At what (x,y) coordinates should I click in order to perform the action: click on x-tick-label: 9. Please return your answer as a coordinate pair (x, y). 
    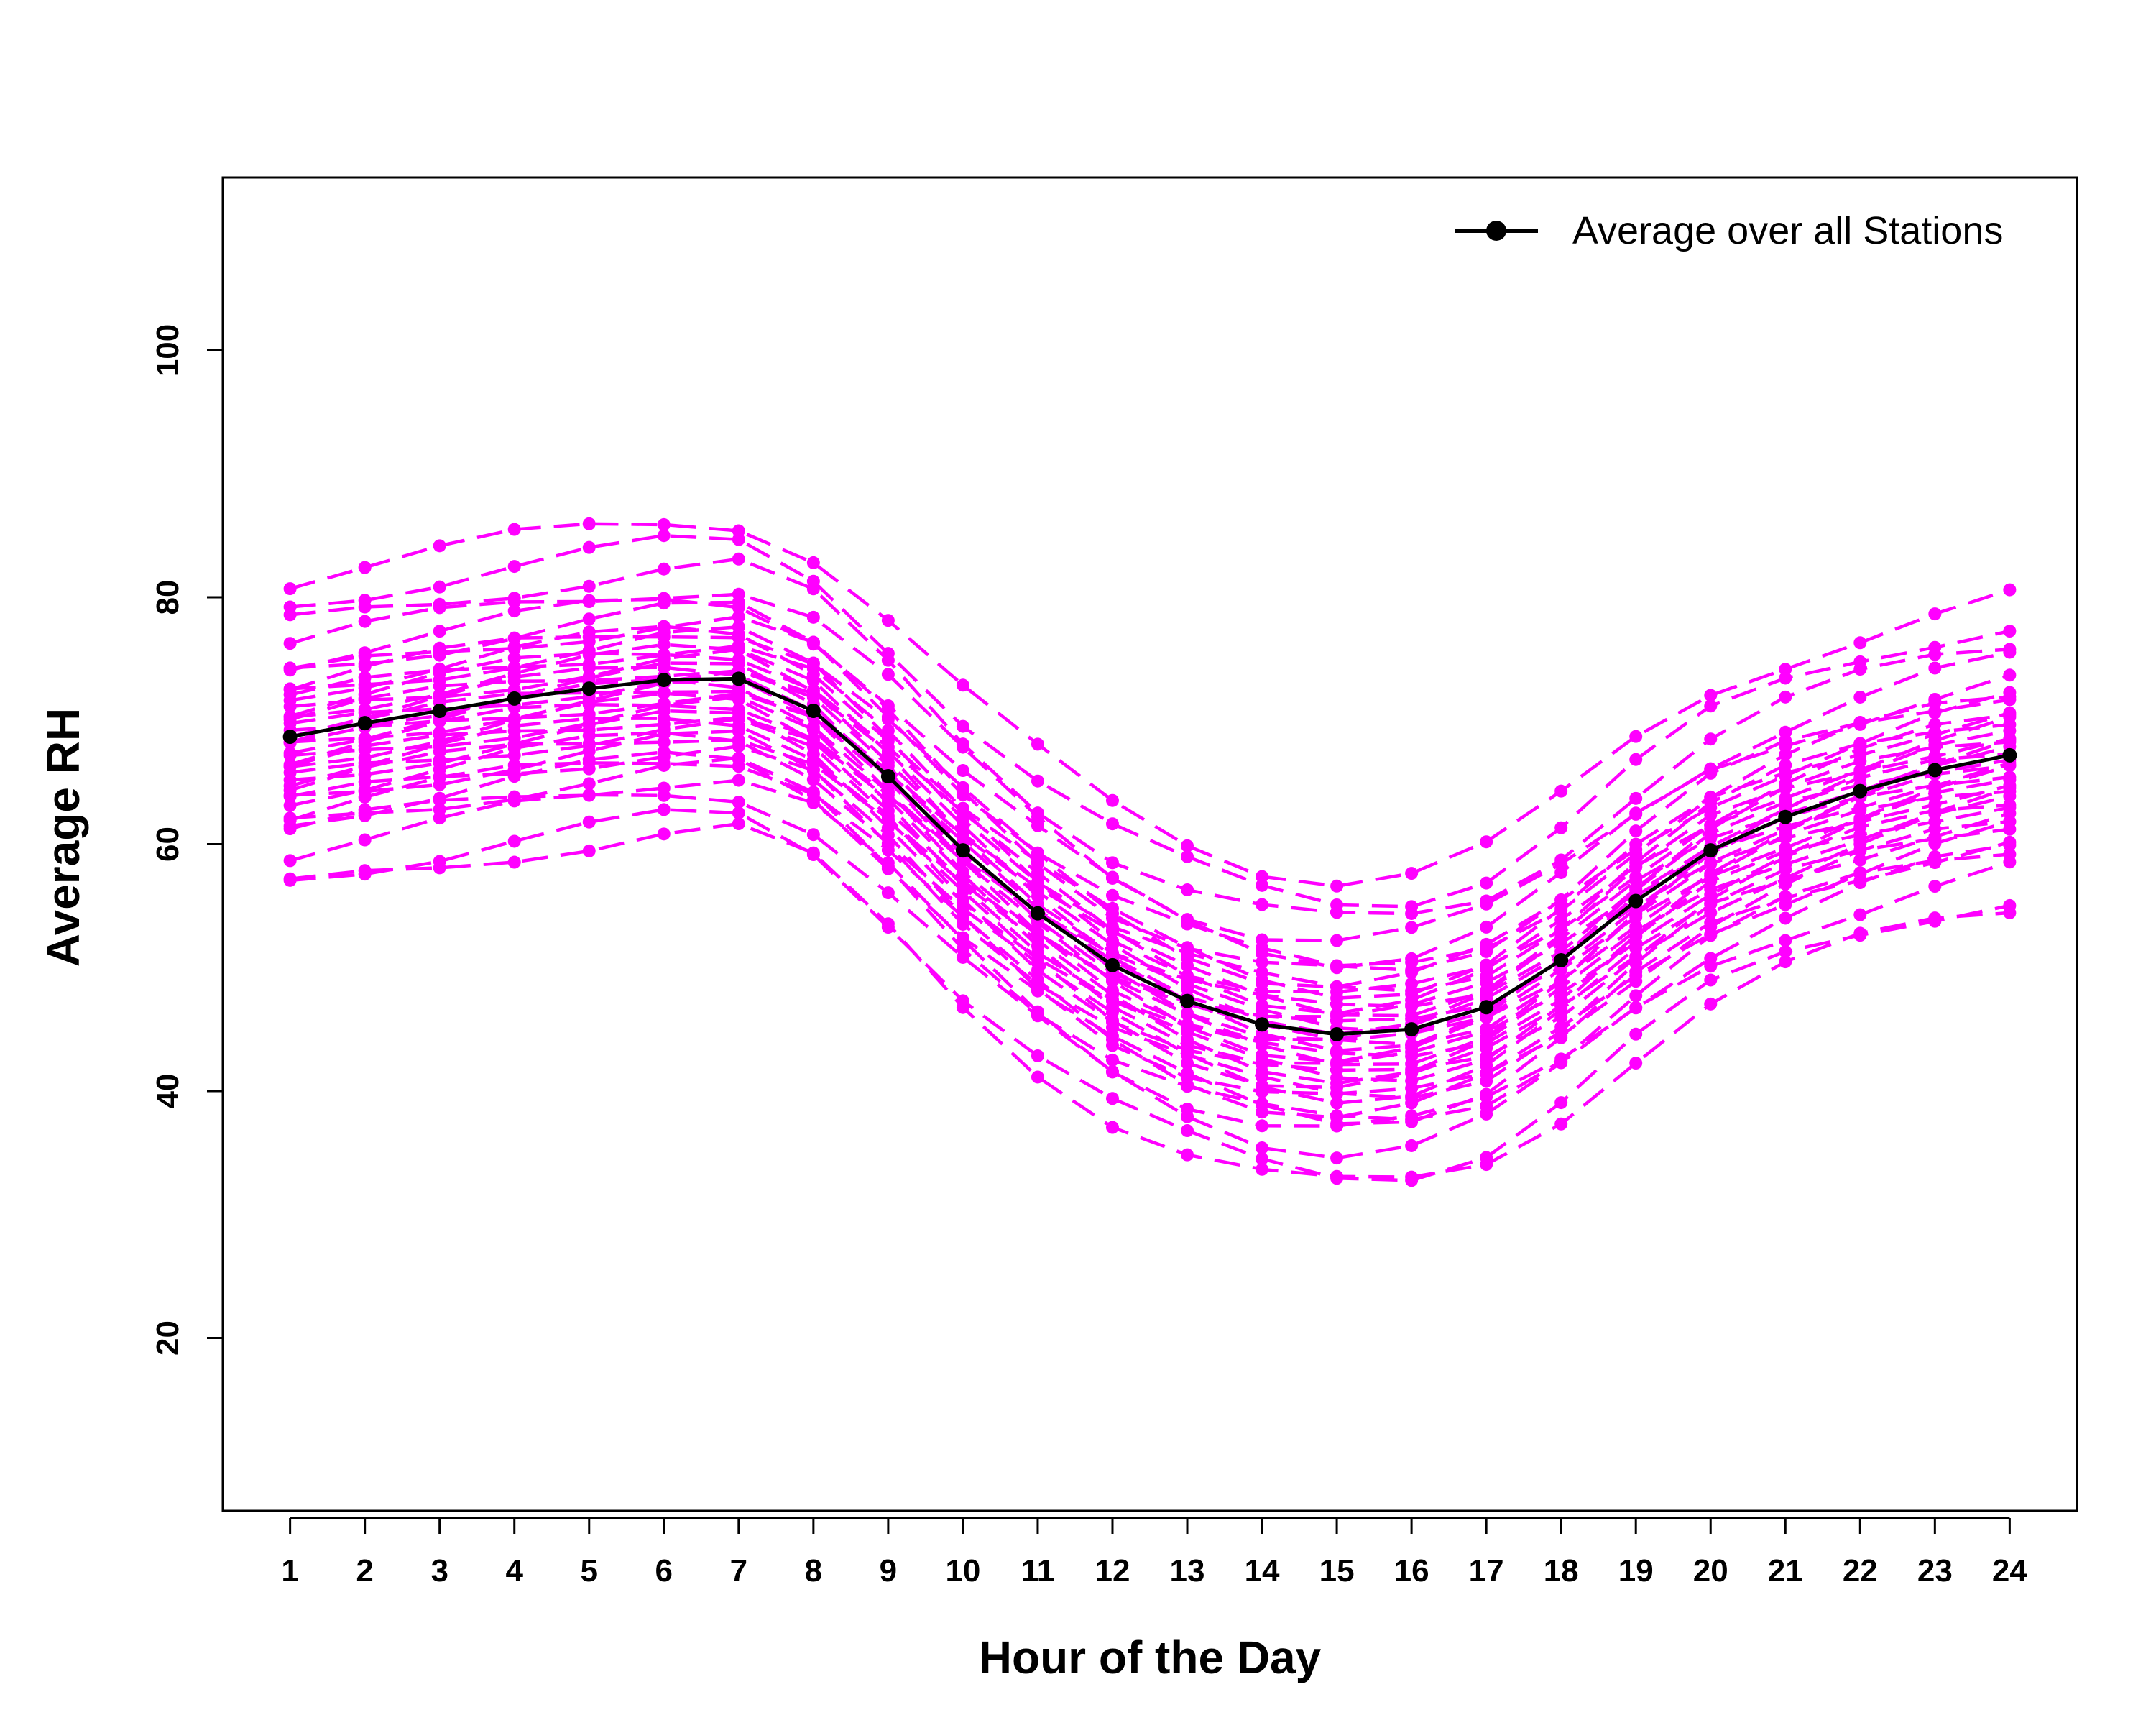
    Looking at the image, I should click on (888, 1570).